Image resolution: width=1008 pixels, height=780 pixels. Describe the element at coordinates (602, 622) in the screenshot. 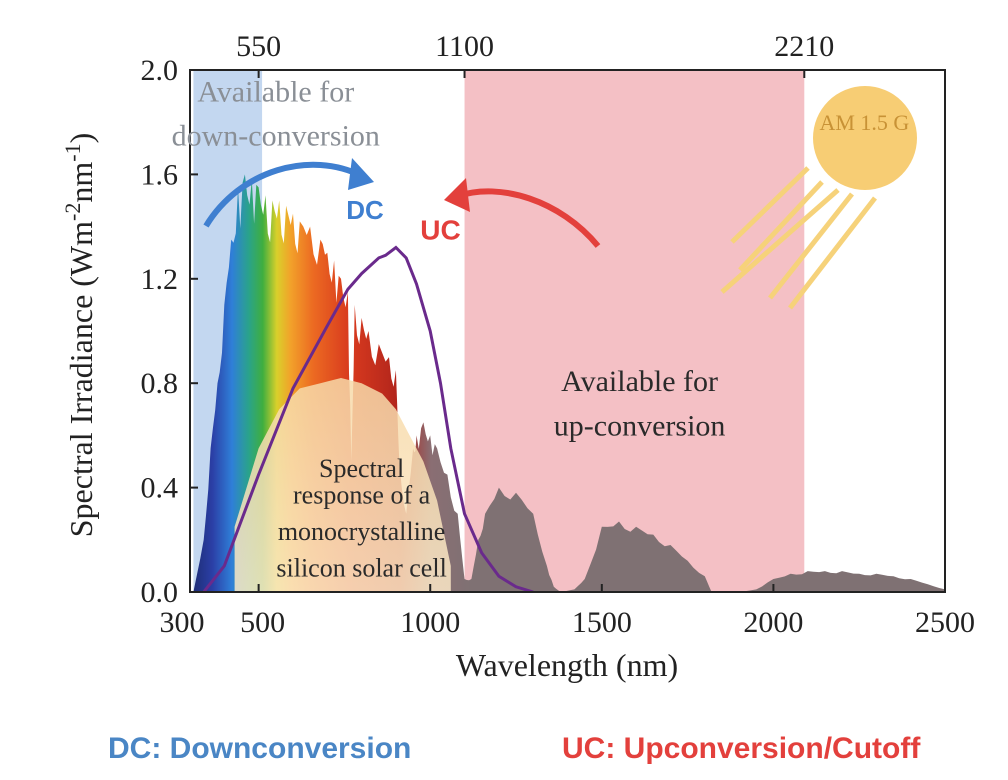

I see `x-tick-label: 1500` at that location.